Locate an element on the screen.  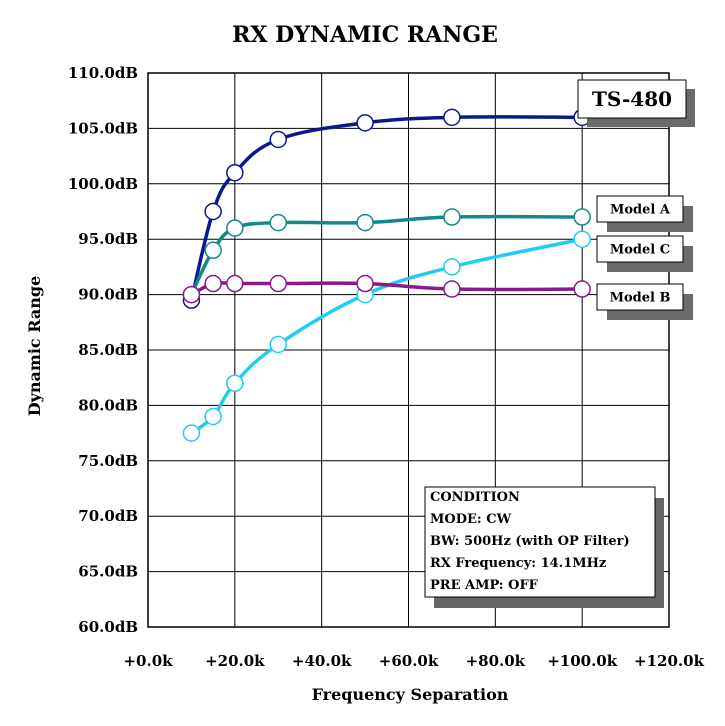
label-text: TS-480 is located at coordinates (632, 99).